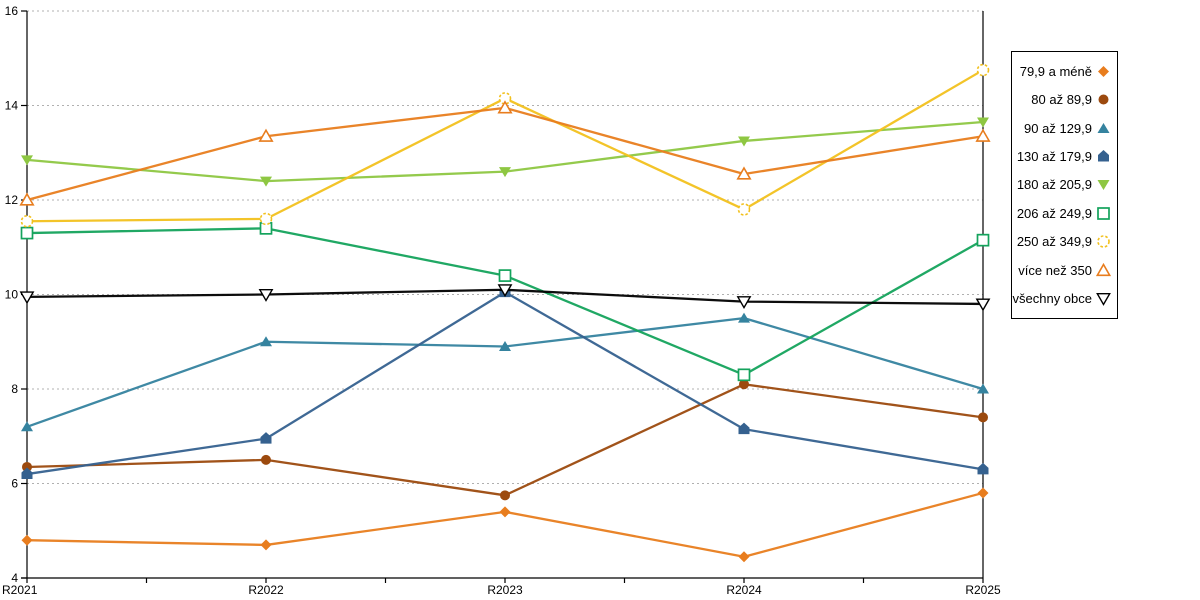 This screenshot has width=1200, height=600. I want to click on legend-item-label: 250 až 349,9, so click(1054, 242).